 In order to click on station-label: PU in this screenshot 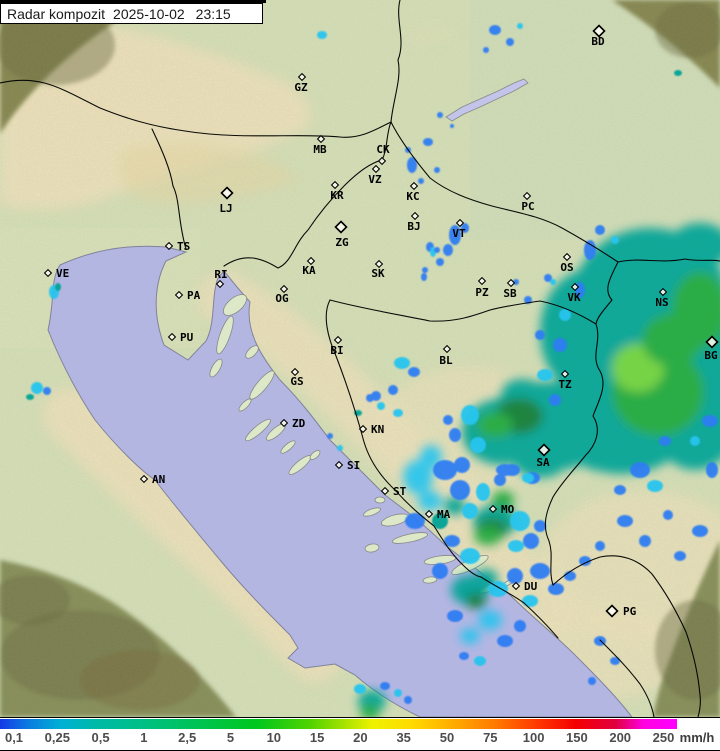, I will do `click(187, 337)`.